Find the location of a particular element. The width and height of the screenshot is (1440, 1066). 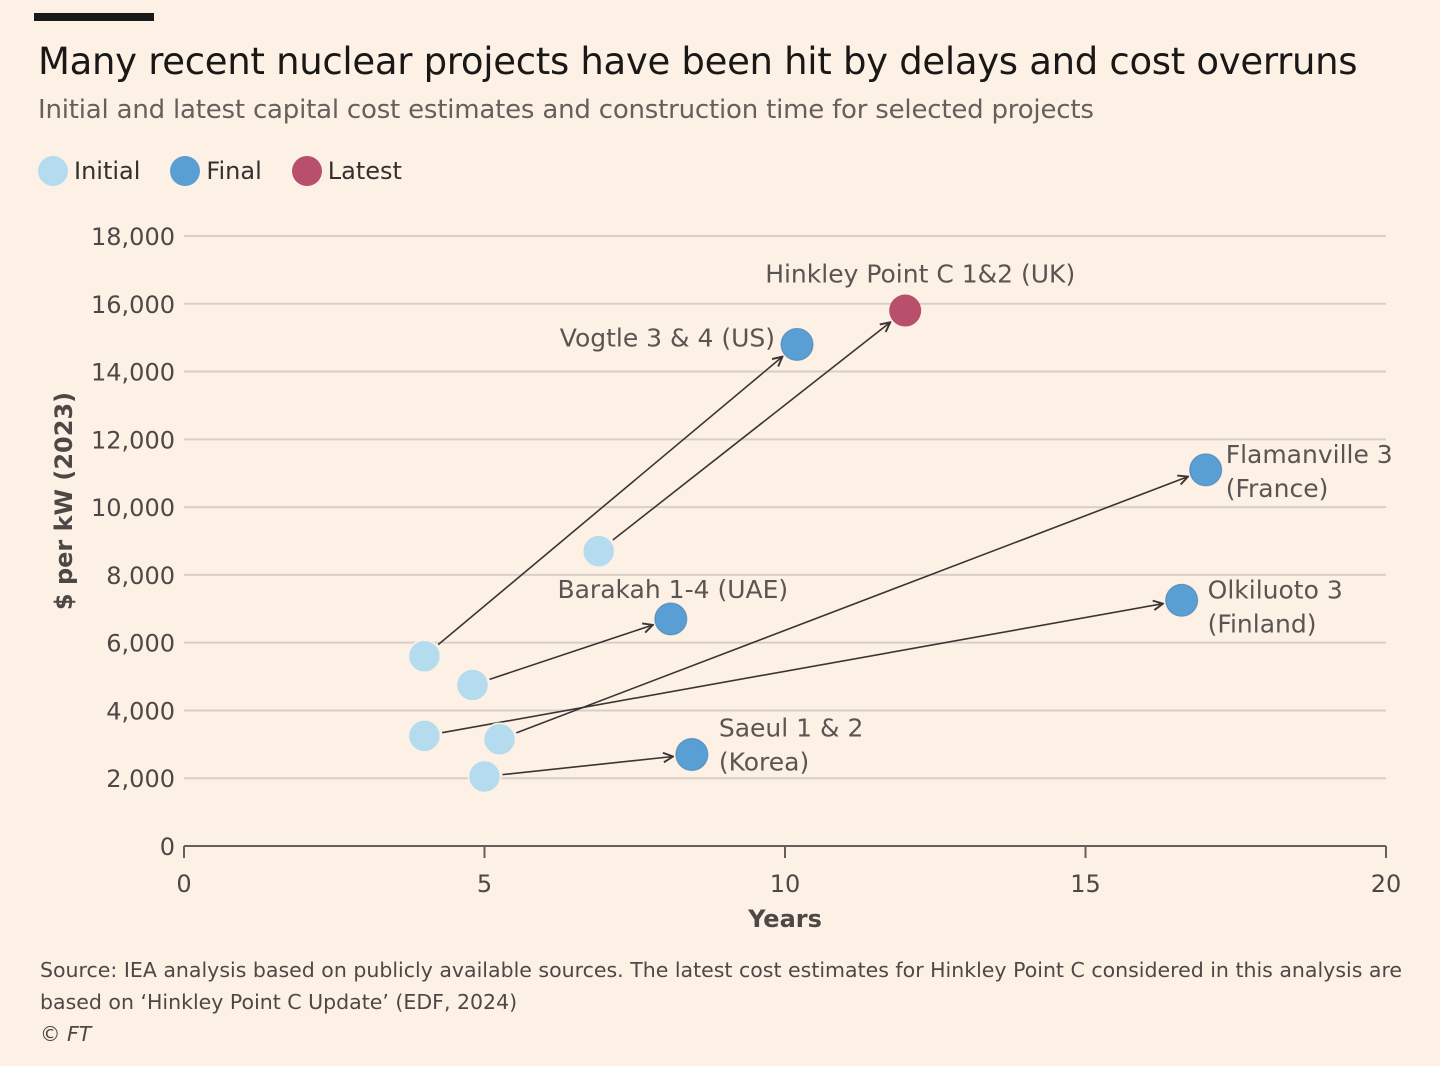

legend-item-latest: Latest is located at coordinates (346, 171).